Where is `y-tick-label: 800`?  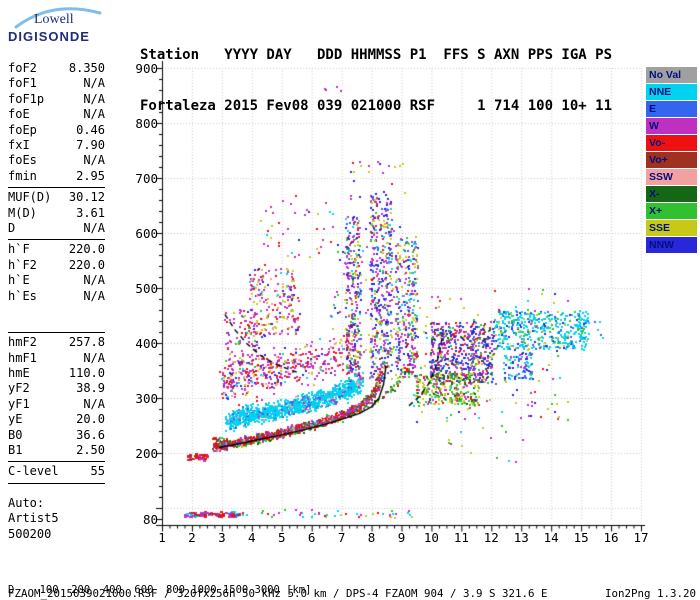 y-tick-label: 800 is located at coordinates (146, 123).